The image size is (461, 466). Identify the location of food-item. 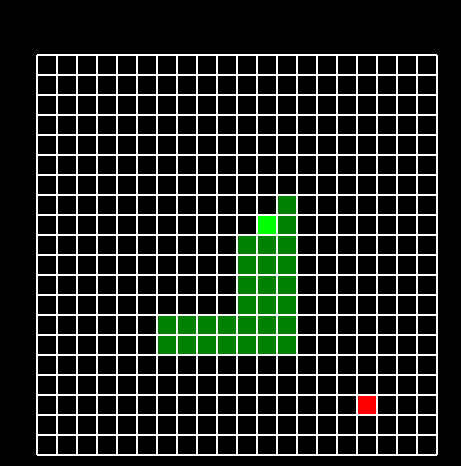
(367, 405).